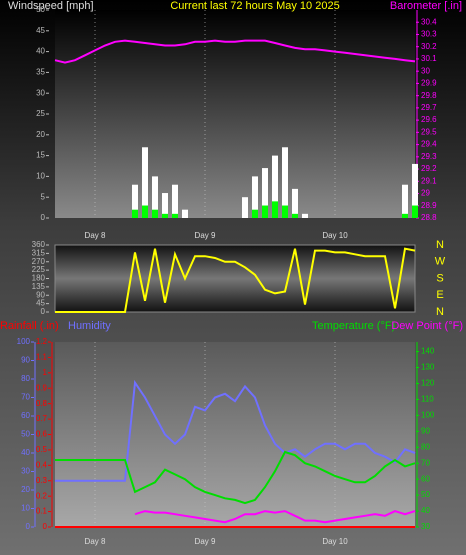 This screenshot has height=555, width=466. I want to click on y2-tick-label: 130, so click(428, 367).